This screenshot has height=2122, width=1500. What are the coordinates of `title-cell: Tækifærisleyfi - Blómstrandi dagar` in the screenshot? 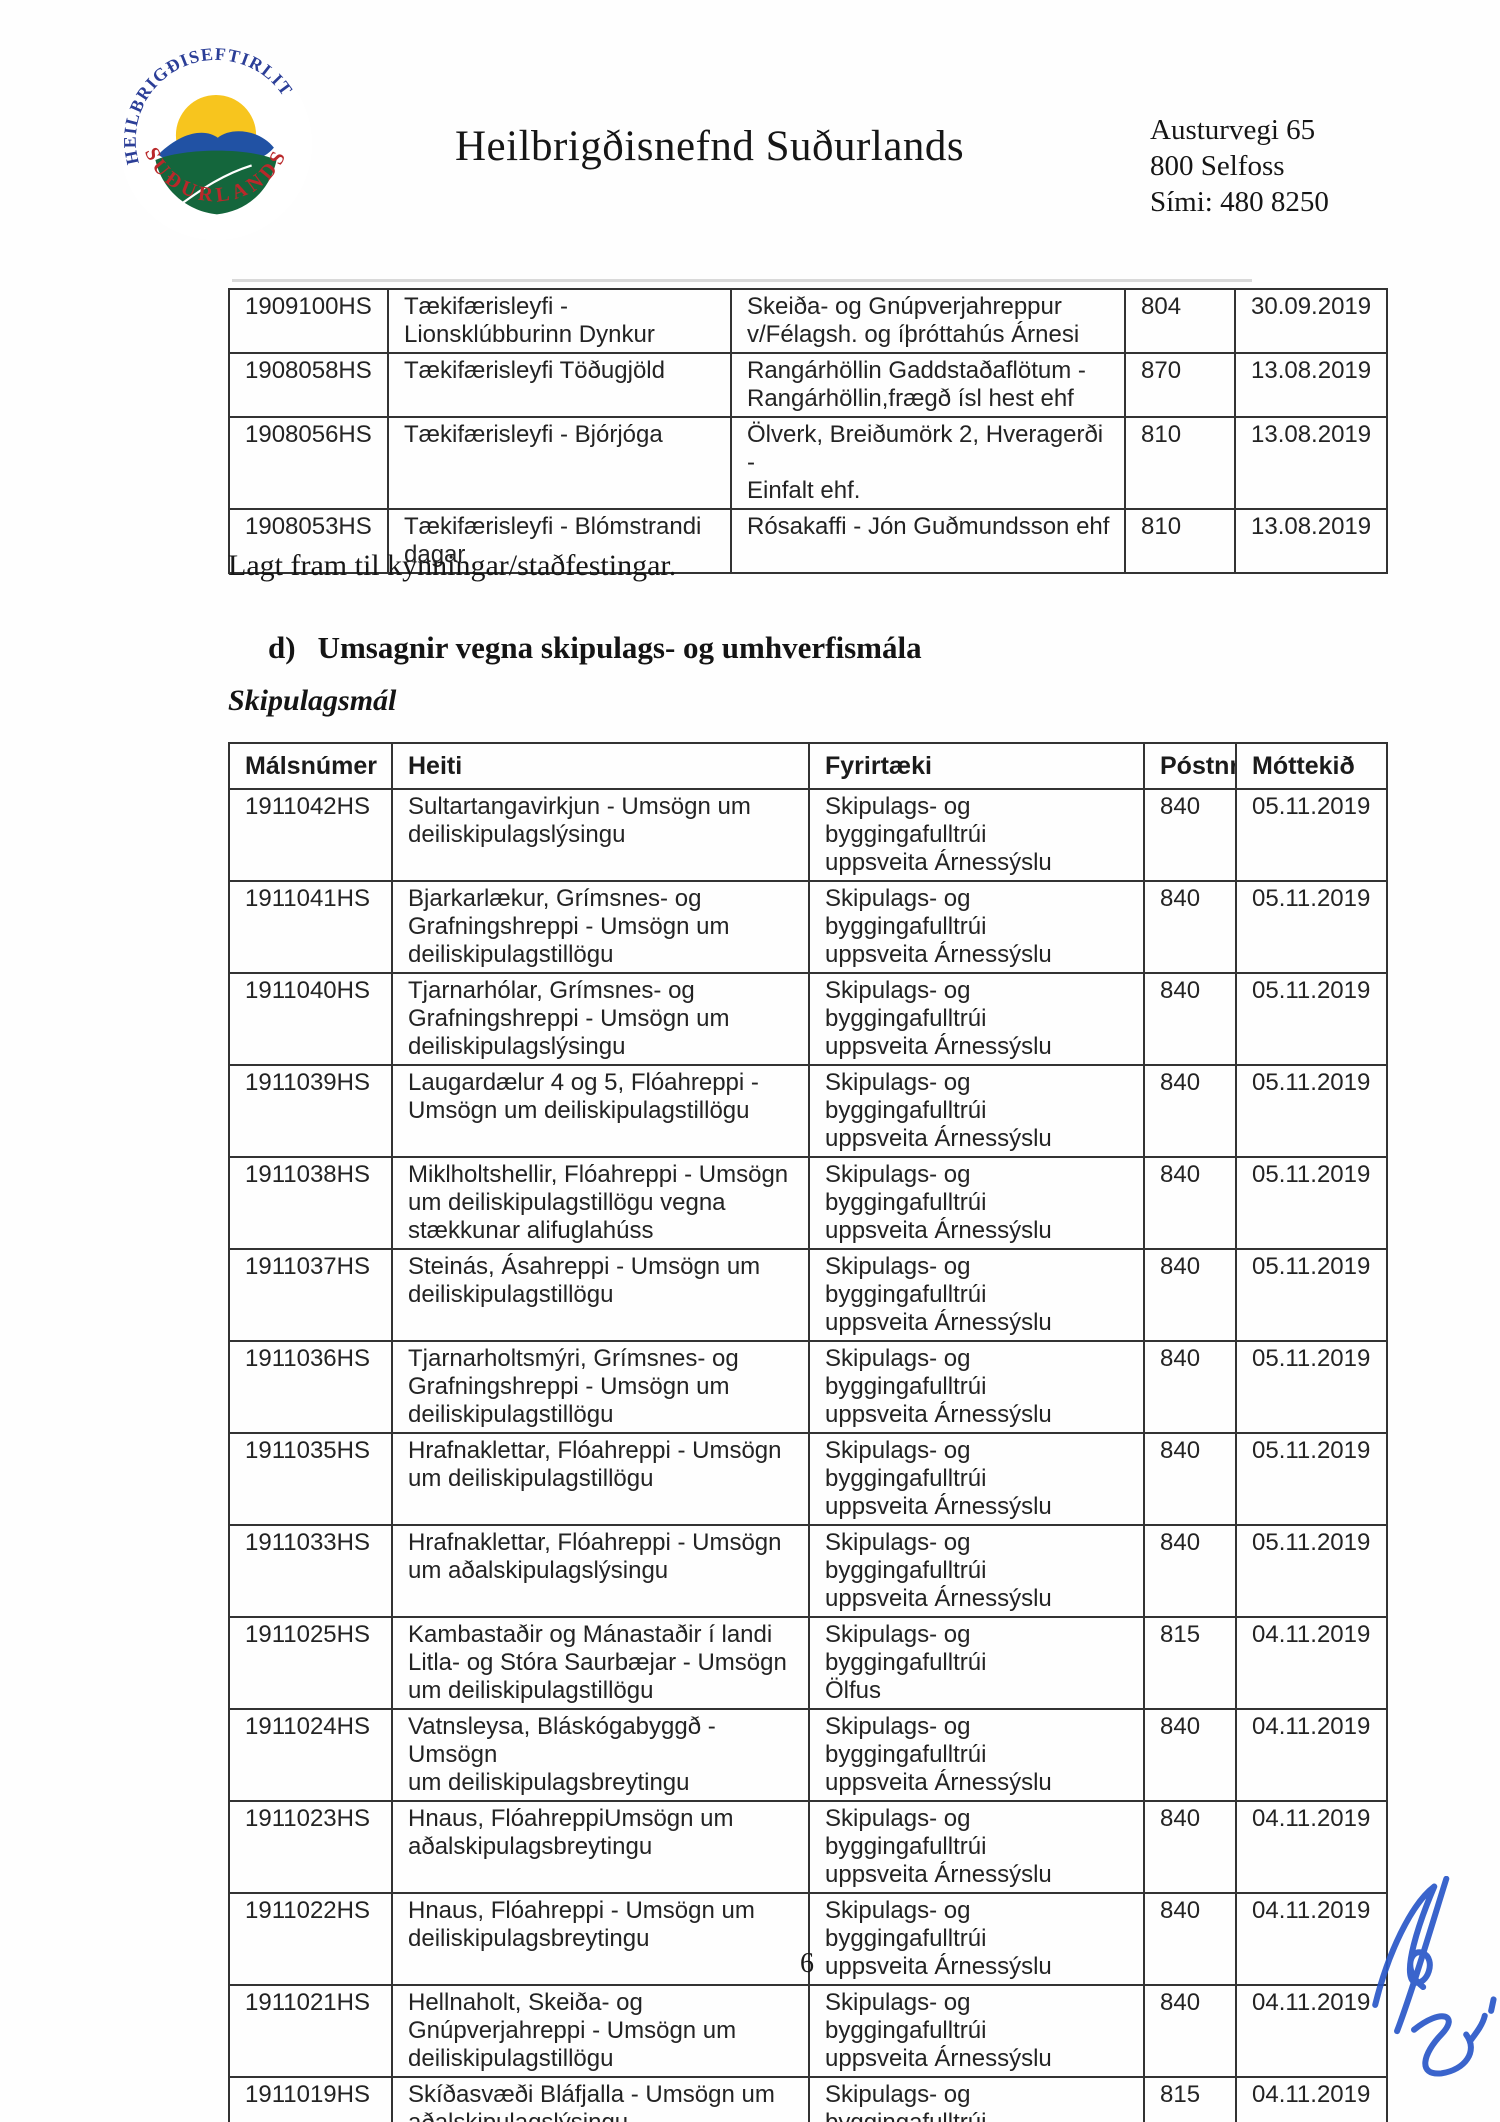 It's located at (559, 541).